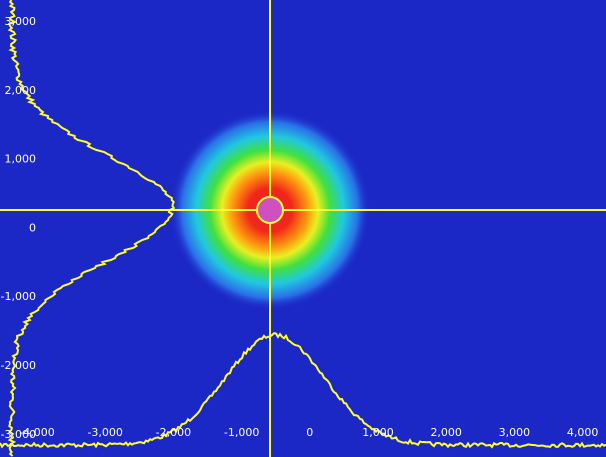 Image resolution: width=606 pixels, height=457 pixels. I want to click on x-axis-label: 3,000, so click(515, 432).